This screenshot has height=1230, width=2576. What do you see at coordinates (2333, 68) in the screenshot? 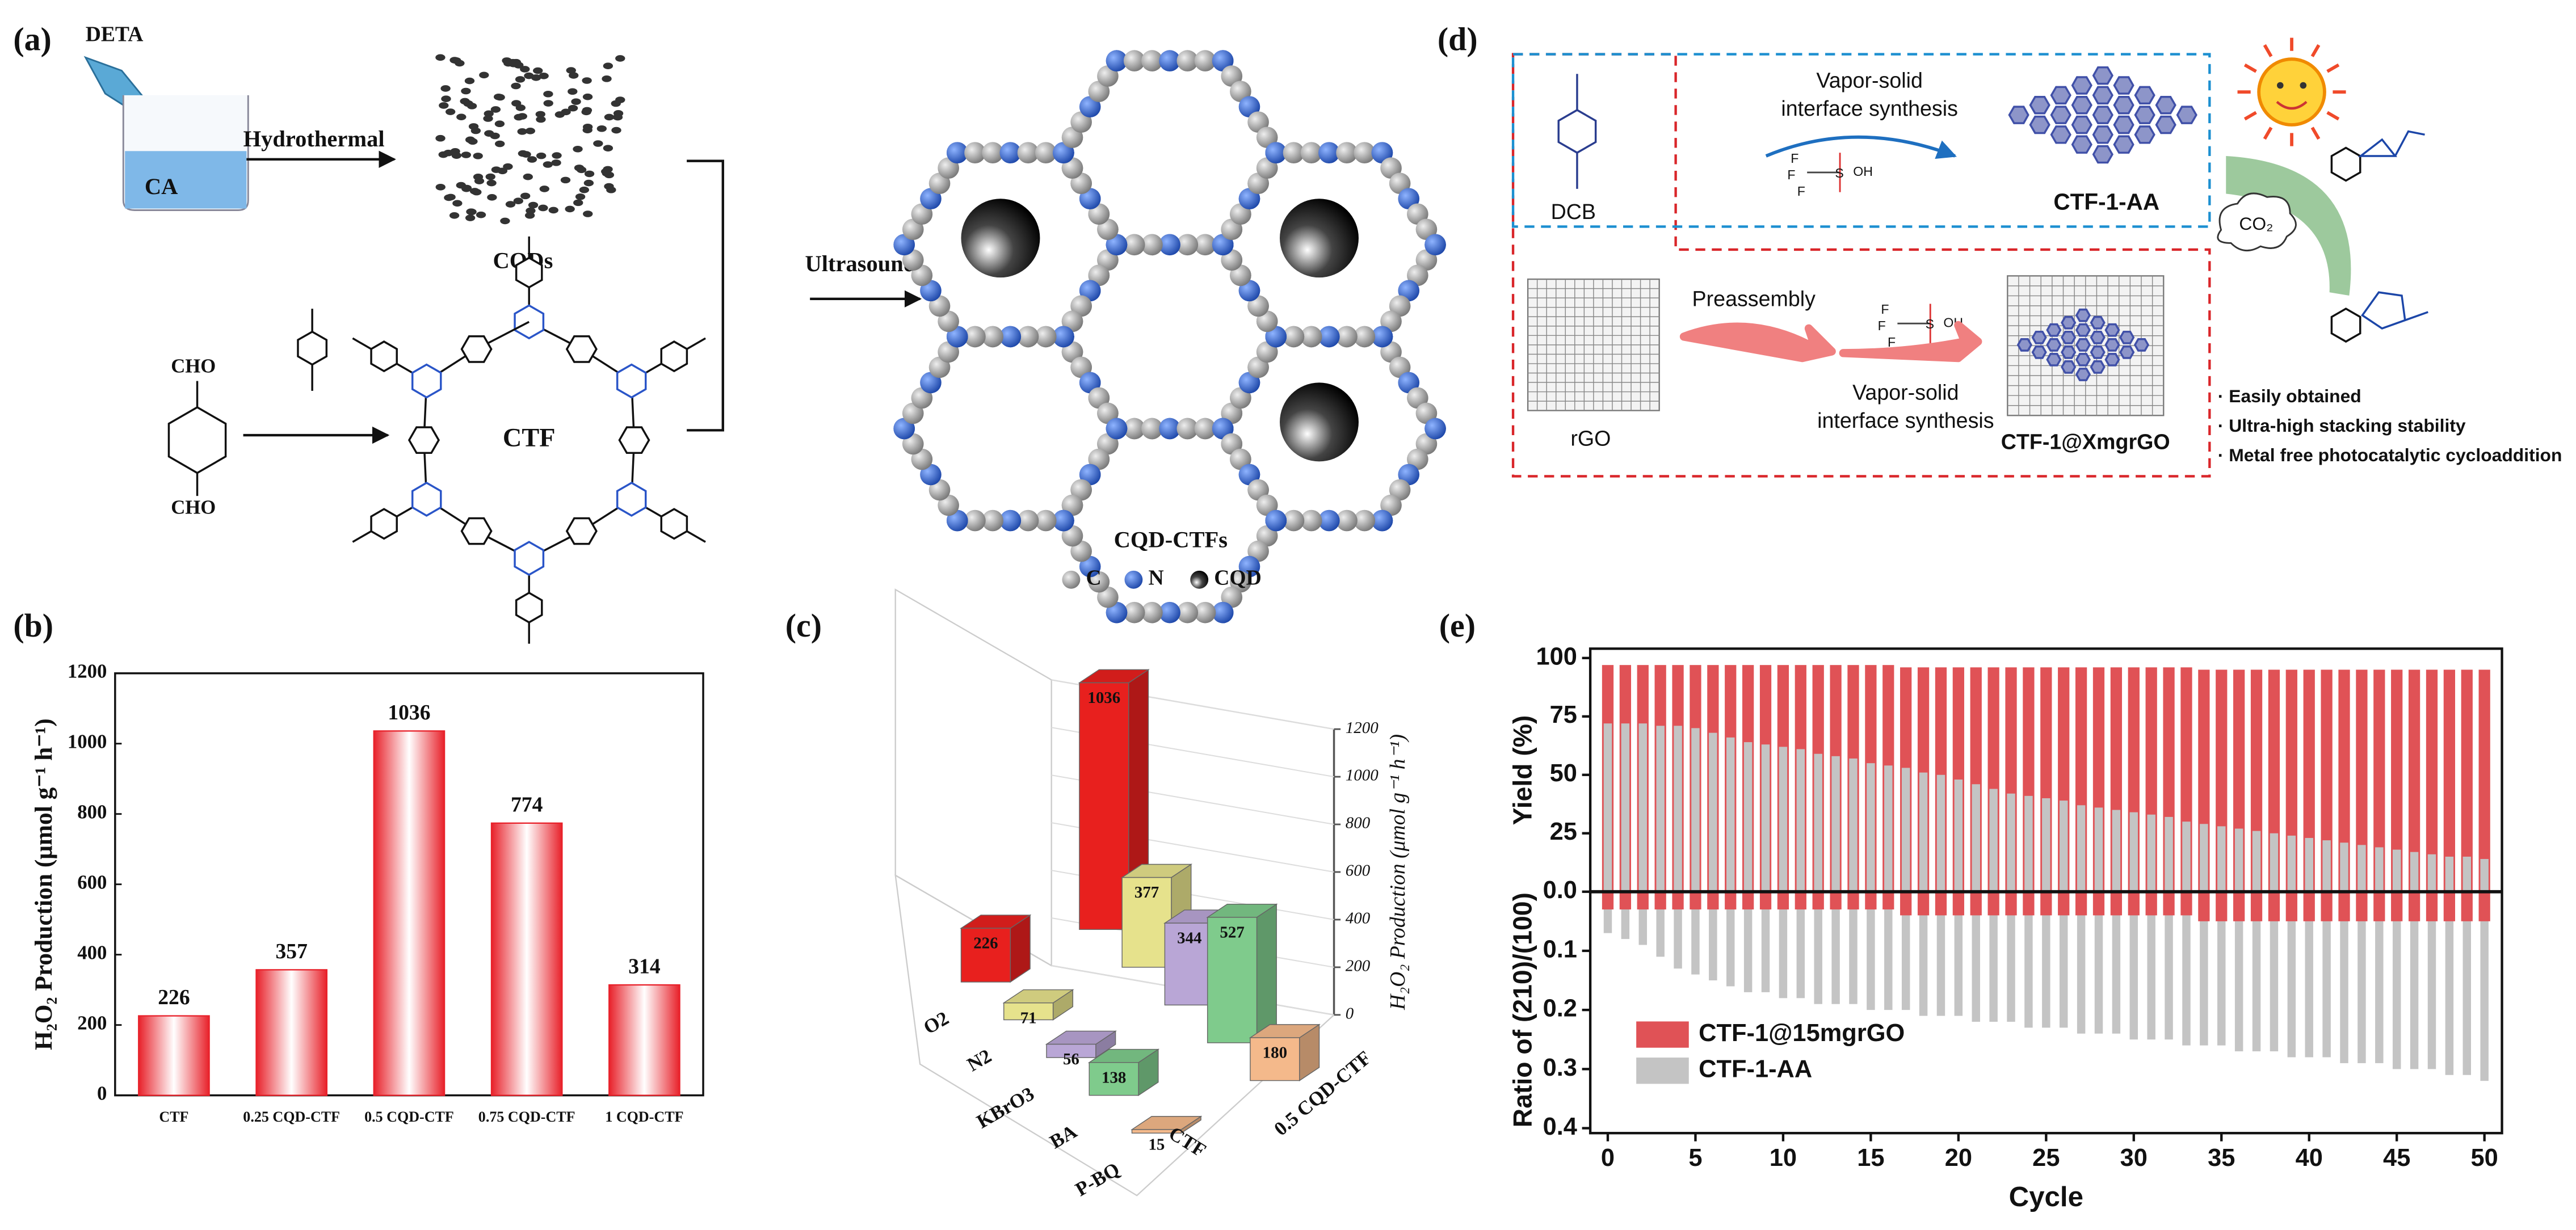
I see `sun-ray` at bounding box center [2333, 68].